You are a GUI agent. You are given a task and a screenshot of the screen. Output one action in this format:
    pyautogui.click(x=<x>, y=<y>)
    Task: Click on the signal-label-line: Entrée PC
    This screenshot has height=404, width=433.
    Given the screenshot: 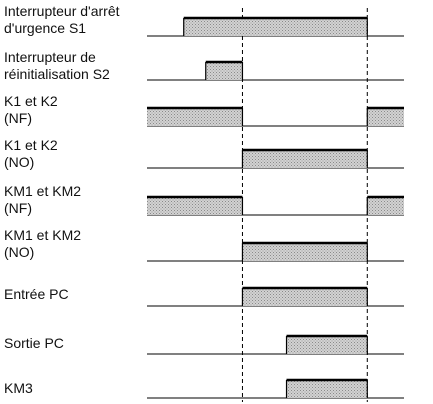 What is the action you would take?
    pyautogui.click(x=36, y=294)
    